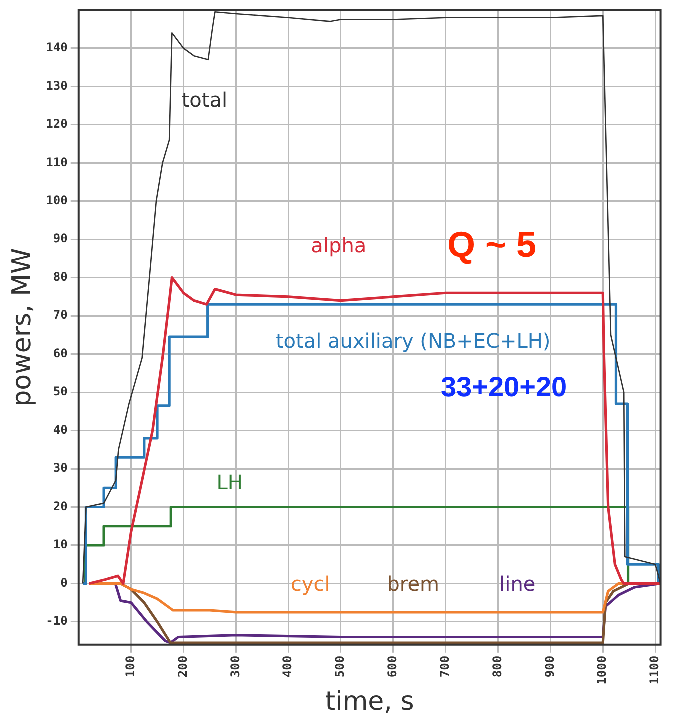  Describe the element at coordinates (393, 667) in the screenshot. I see `x-tick-label: 600` at that location.